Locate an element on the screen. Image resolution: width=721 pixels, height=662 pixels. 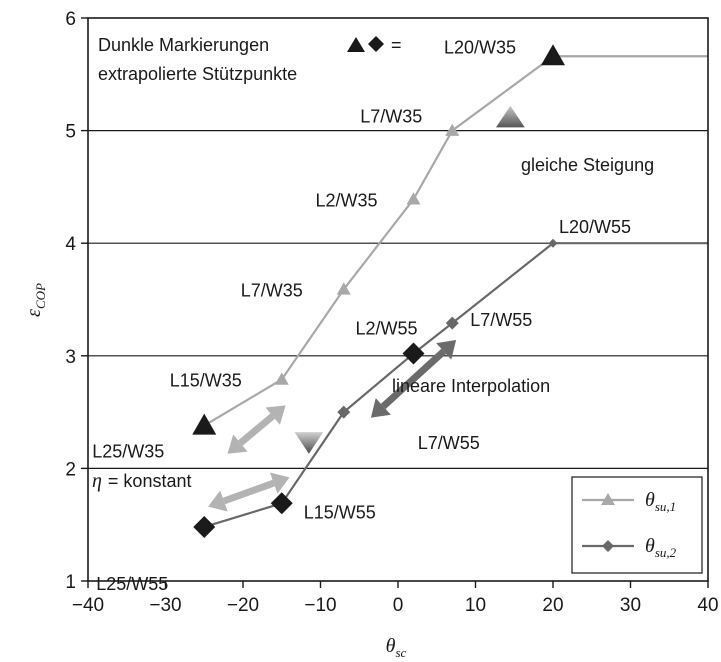
y-tick-label: 5 is located at coordinates (70, 132).